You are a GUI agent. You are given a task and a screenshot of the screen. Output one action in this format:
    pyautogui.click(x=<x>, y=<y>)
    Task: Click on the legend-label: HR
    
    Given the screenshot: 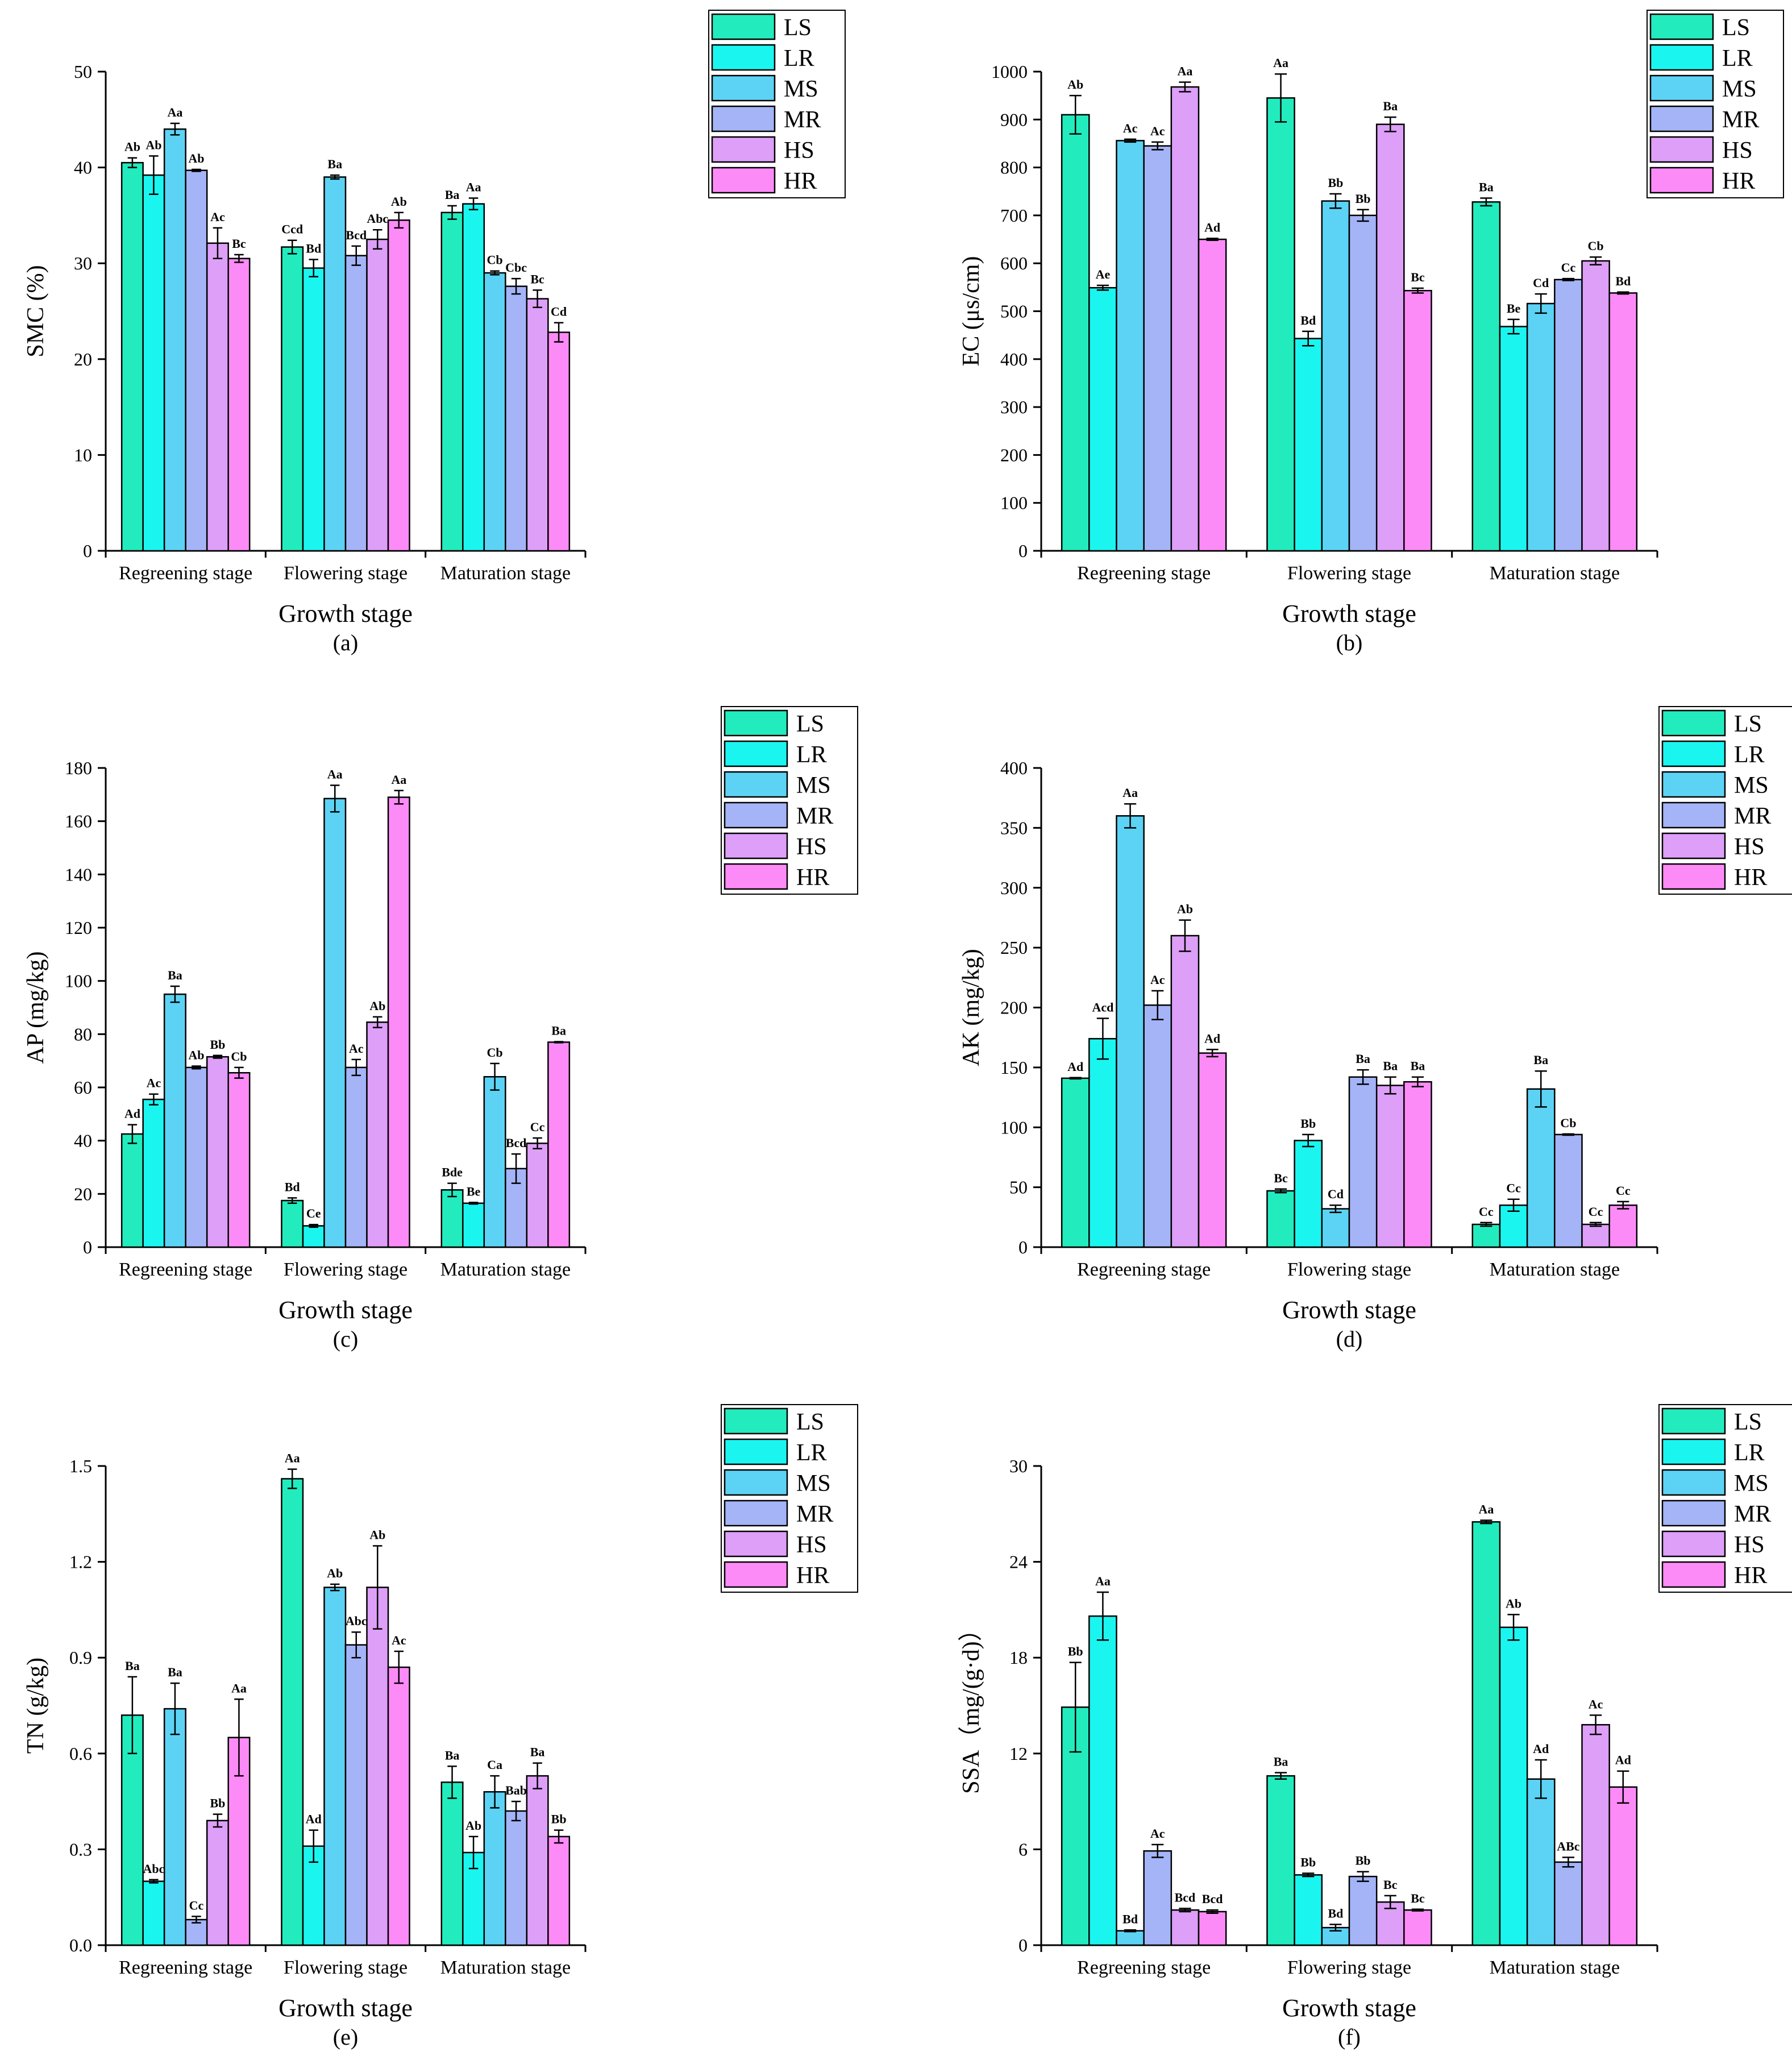 What is the action you would take?
    pyautogui.click(x=800, y=181)
    